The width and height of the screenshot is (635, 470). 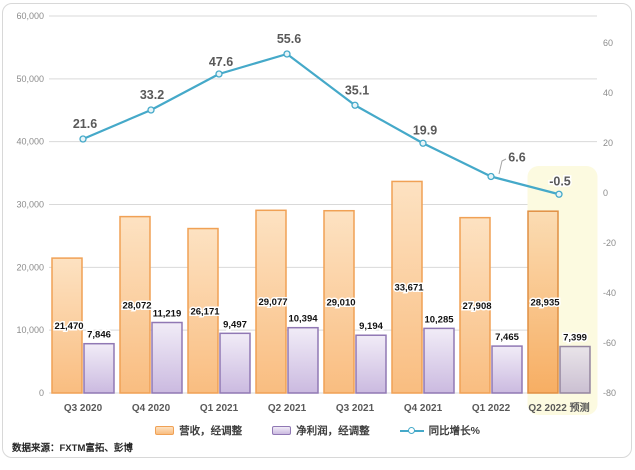 What do you see at coordinates (165, 430) in the screenshot?
I see `revenue-swatch-icon` at bounding box center [165, 430].